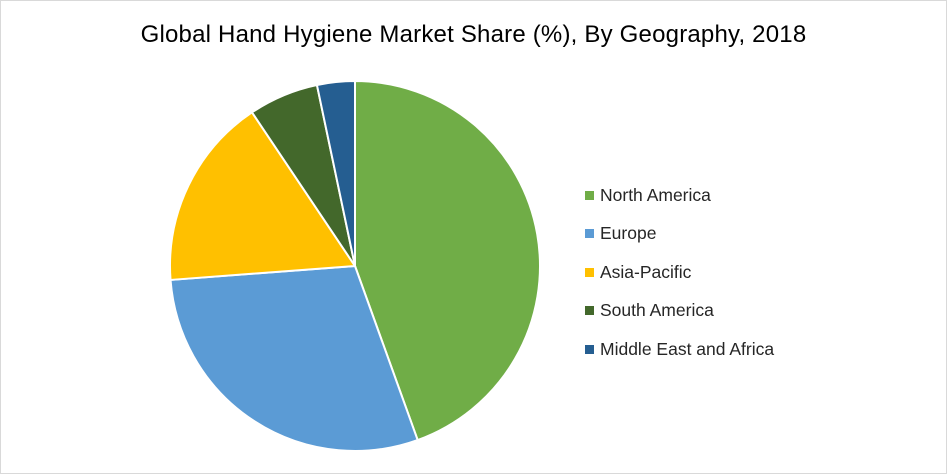  Describe the element at coordinates (335, 173) in the screenshot. I see `pie-slice-middle-east-and-africa` at that location.